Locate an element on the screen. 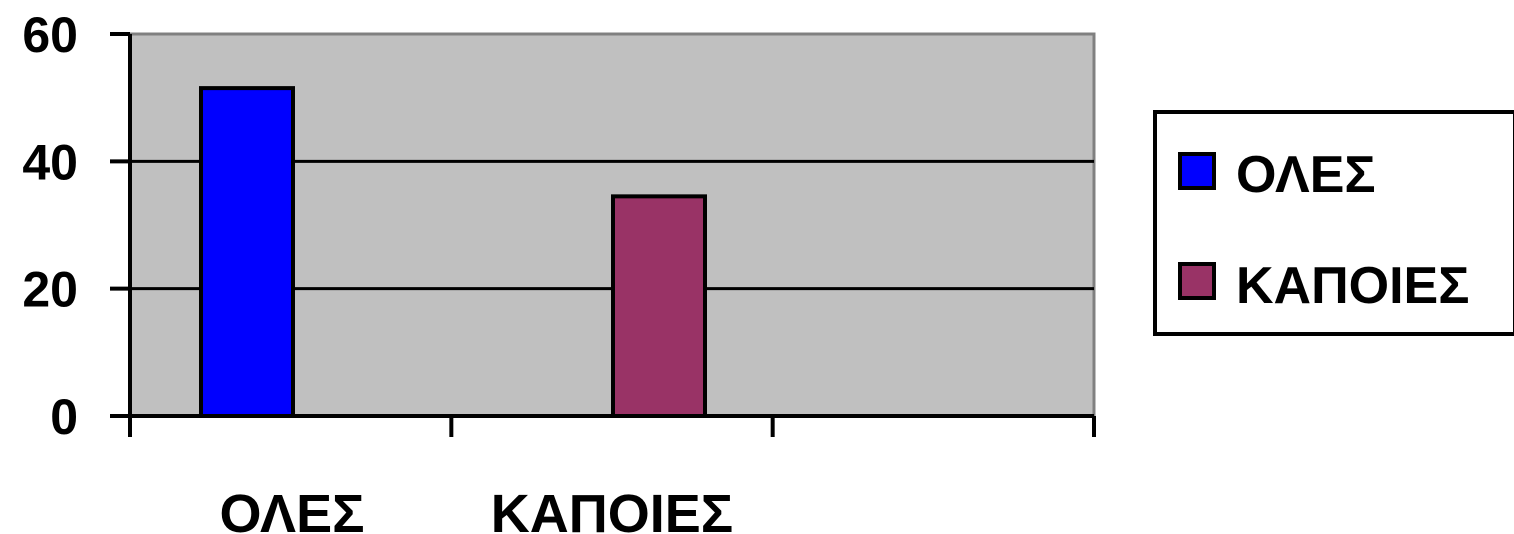 This screenshot has height=534, width=1514. x-tick-label-kapoies: ΚΑΠΟΙΕΣ is located at coordinates (612, 509).